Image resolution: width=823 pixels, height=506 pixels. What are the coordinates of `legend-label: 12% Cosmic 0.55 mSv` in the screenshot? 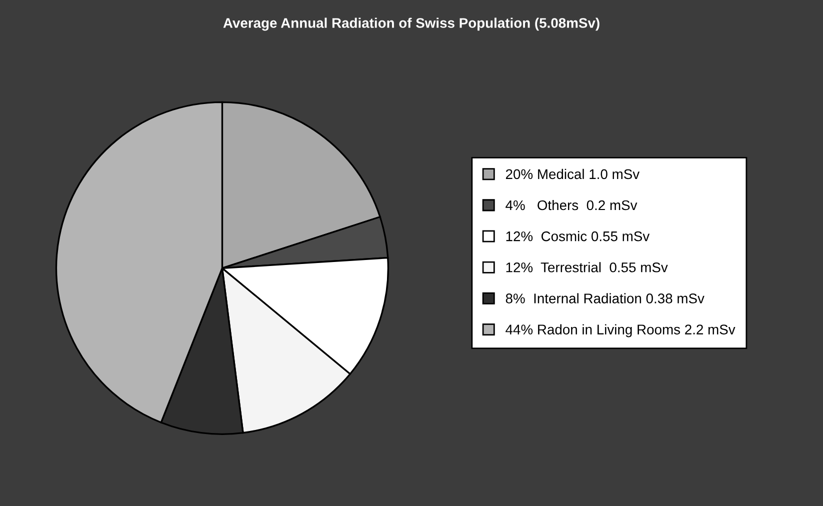 It's located at (578, 236).